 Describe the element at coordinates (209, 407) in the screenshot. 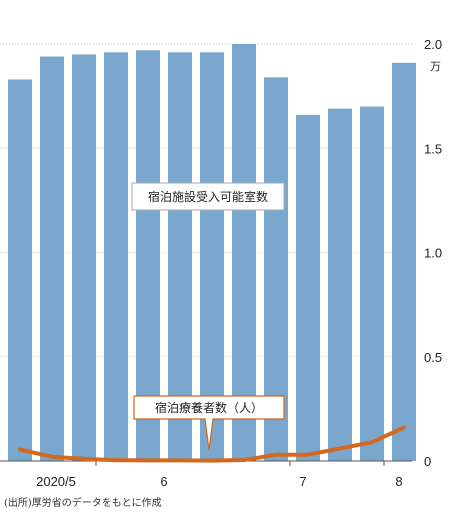

I see `line-series-label-text: 宿泊療養者数（人）` at that location.